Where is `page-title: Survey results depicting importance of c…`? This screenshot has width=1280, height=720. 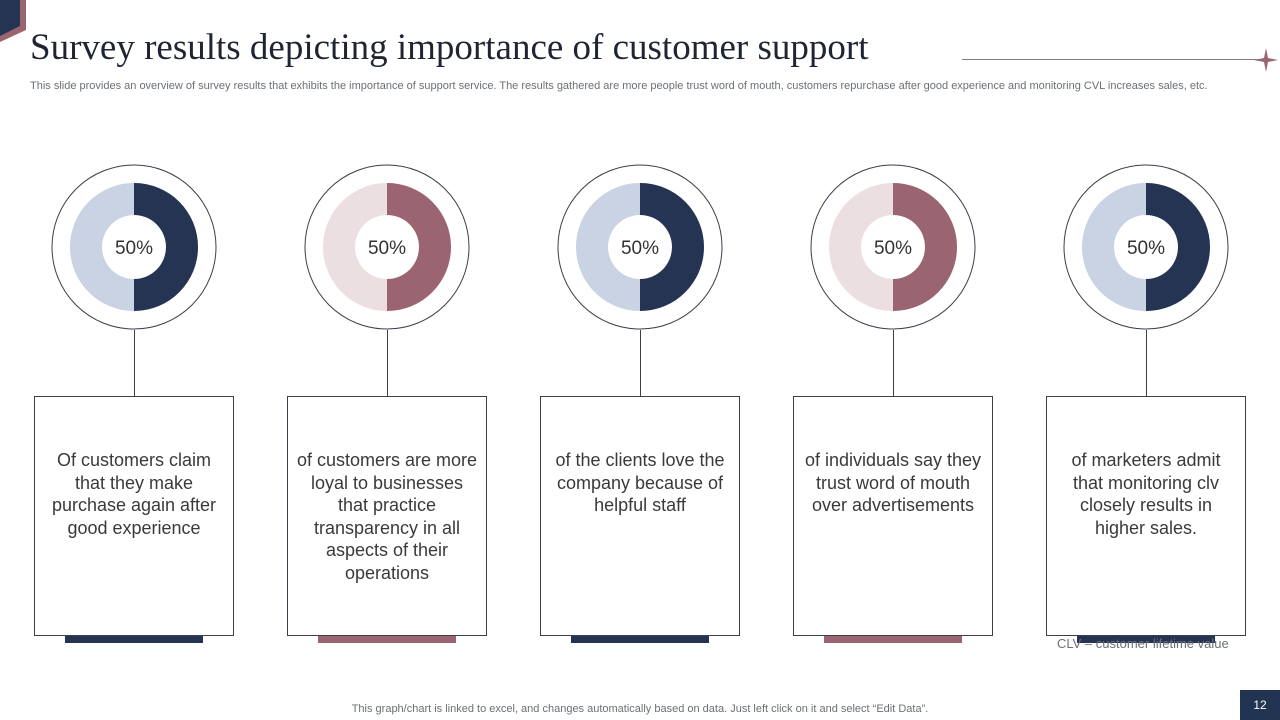
page-title: Survey results depicting importance of c… is located at coordinates (449, 47).